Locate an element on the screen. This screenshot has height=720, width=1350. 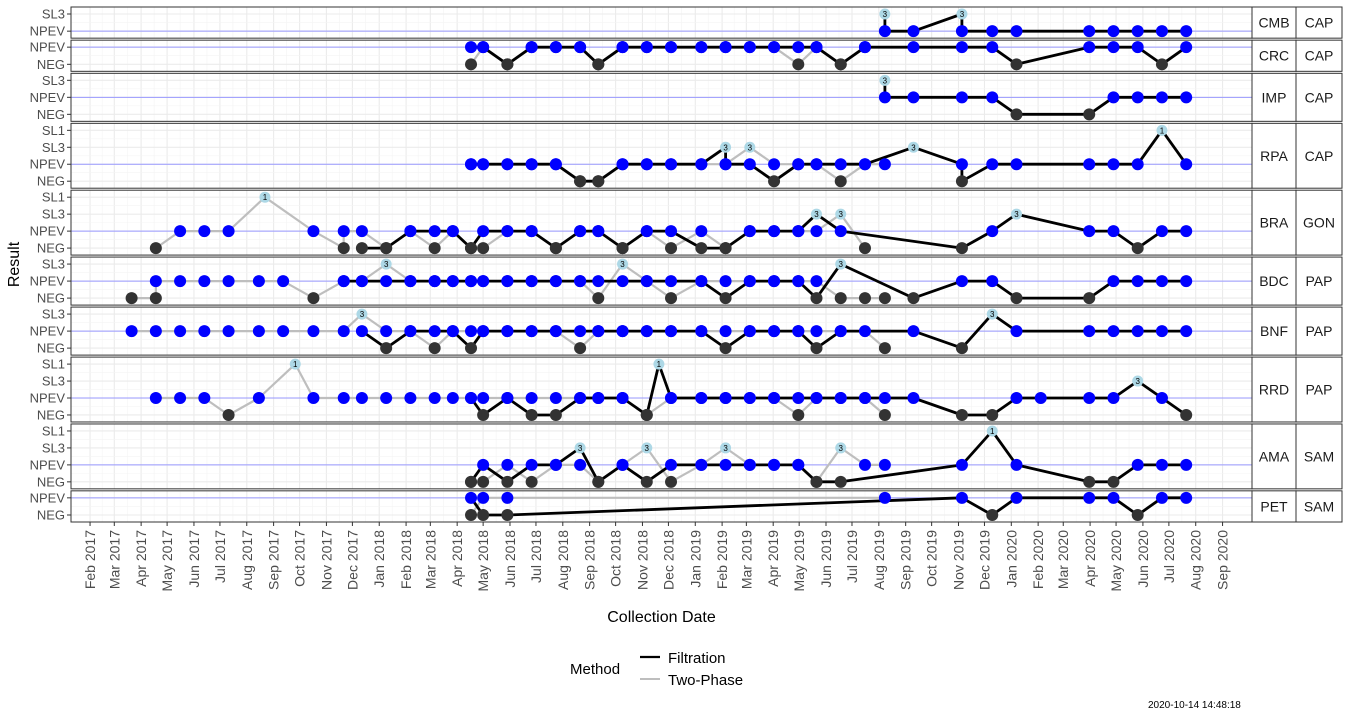
strip-site-label: BRA is located at coordinates (1274, 223).